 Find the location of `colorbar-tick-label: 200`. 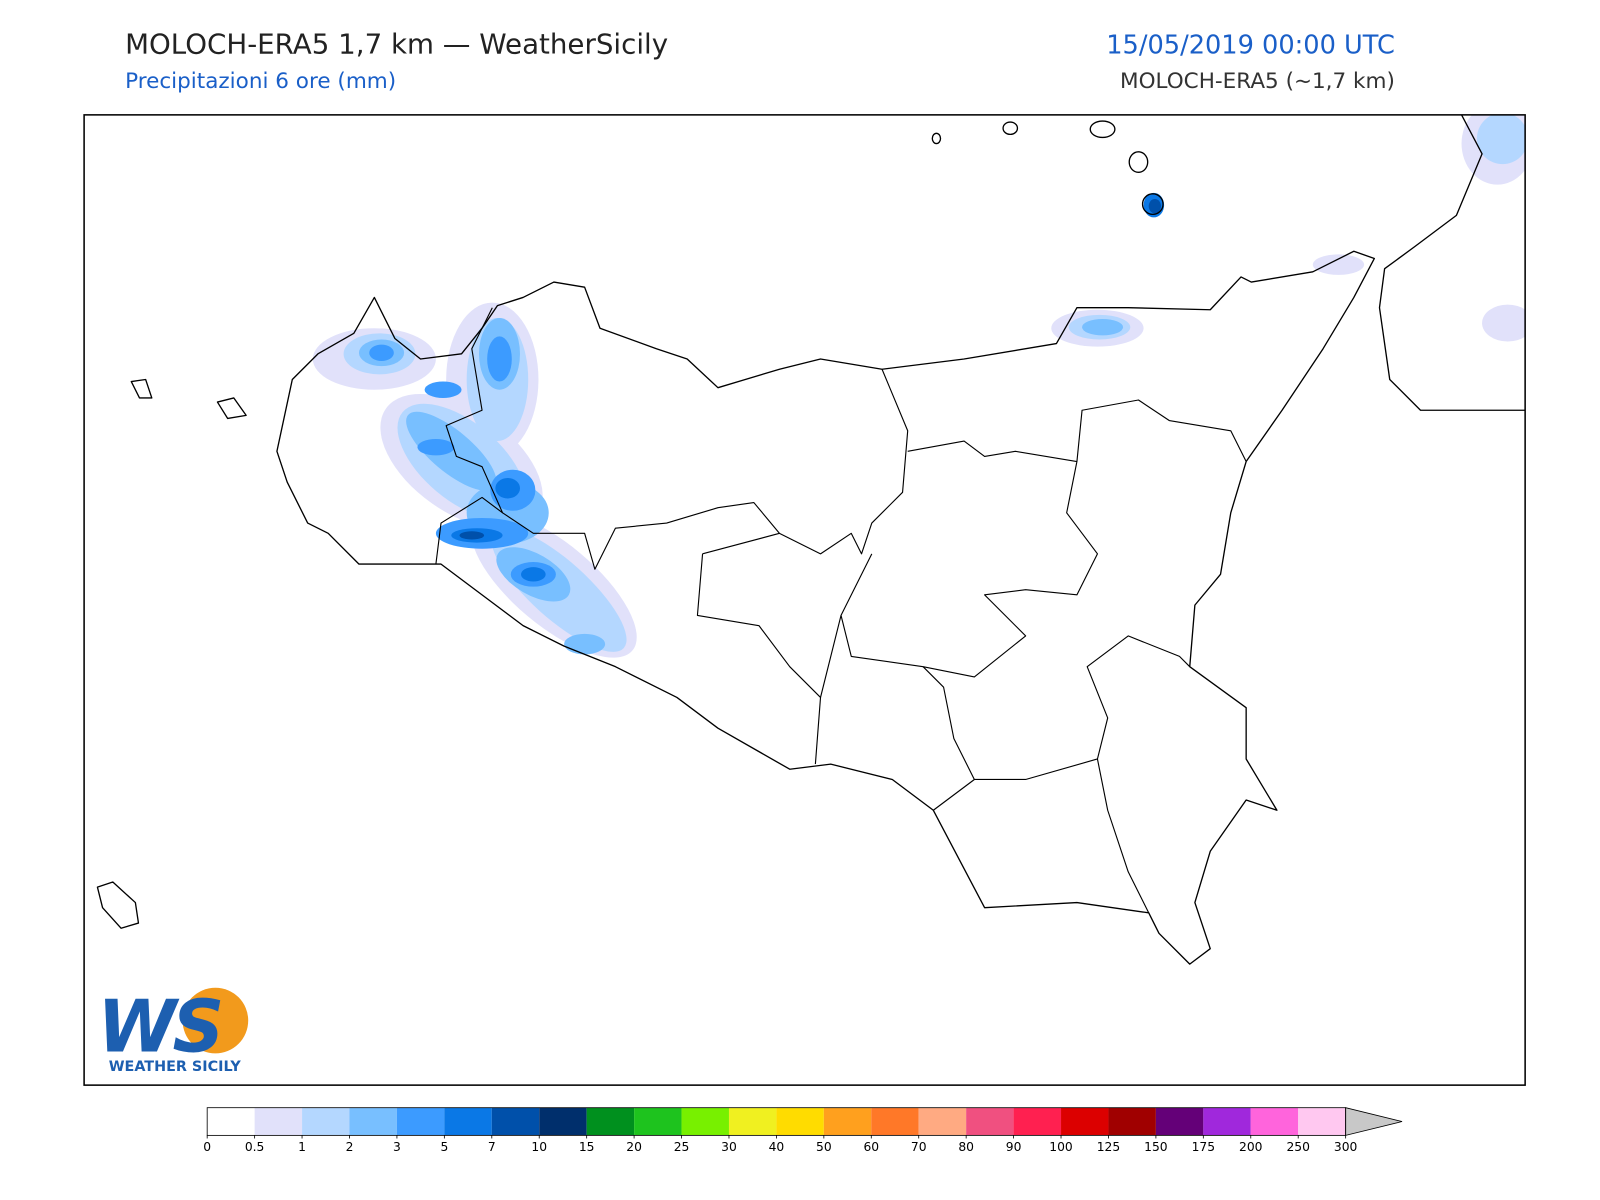

colorbar-tick-label: 200 is located at coordinates (1250, 1147).